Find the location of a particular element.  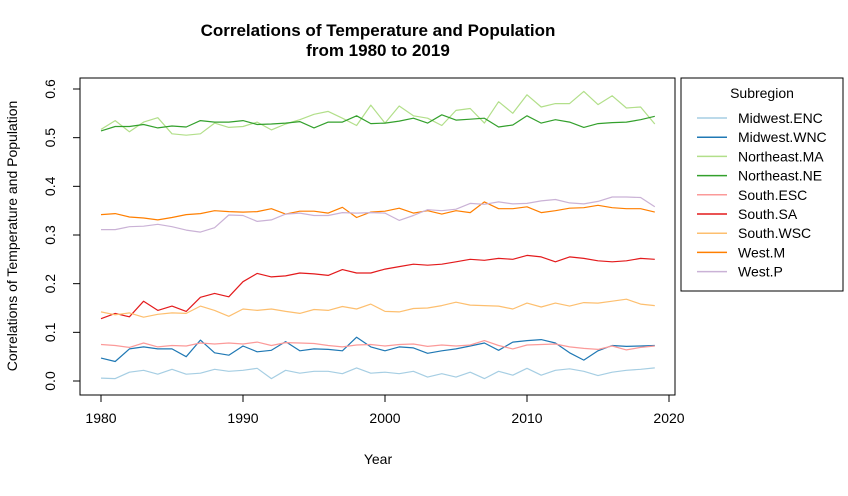

legend-label: Midwest.ENC is located at coordinates (780, 118).